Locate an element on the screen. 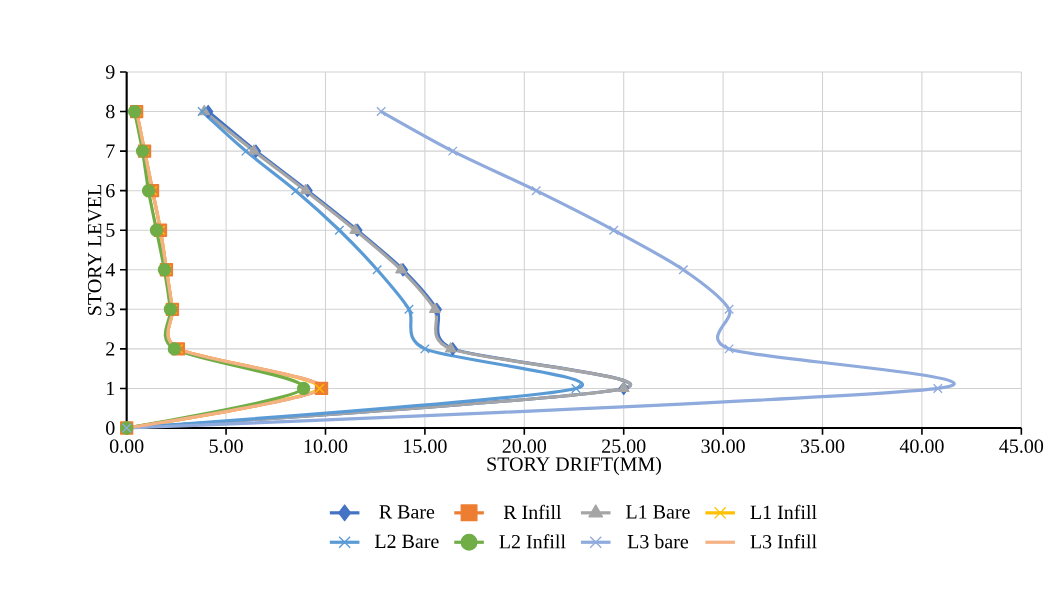  y-tick-label: 6 is located at coordinates (110, 190).